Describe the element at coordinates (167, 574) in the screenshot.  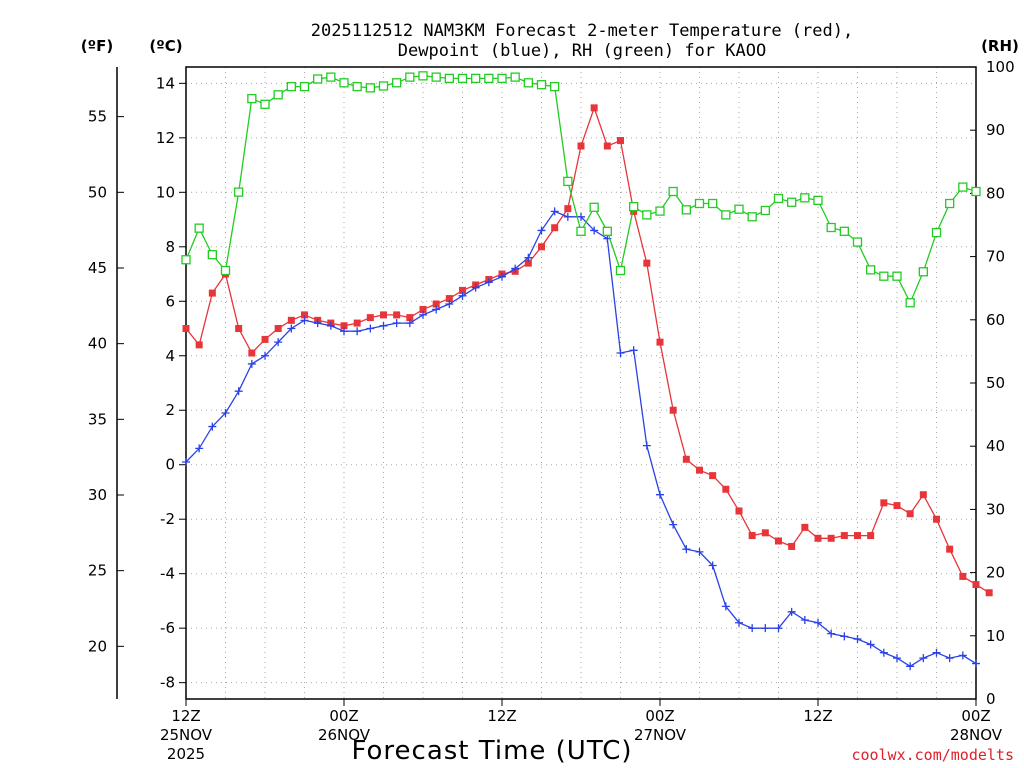
I see `celsius-tick-label: -4` at that location.